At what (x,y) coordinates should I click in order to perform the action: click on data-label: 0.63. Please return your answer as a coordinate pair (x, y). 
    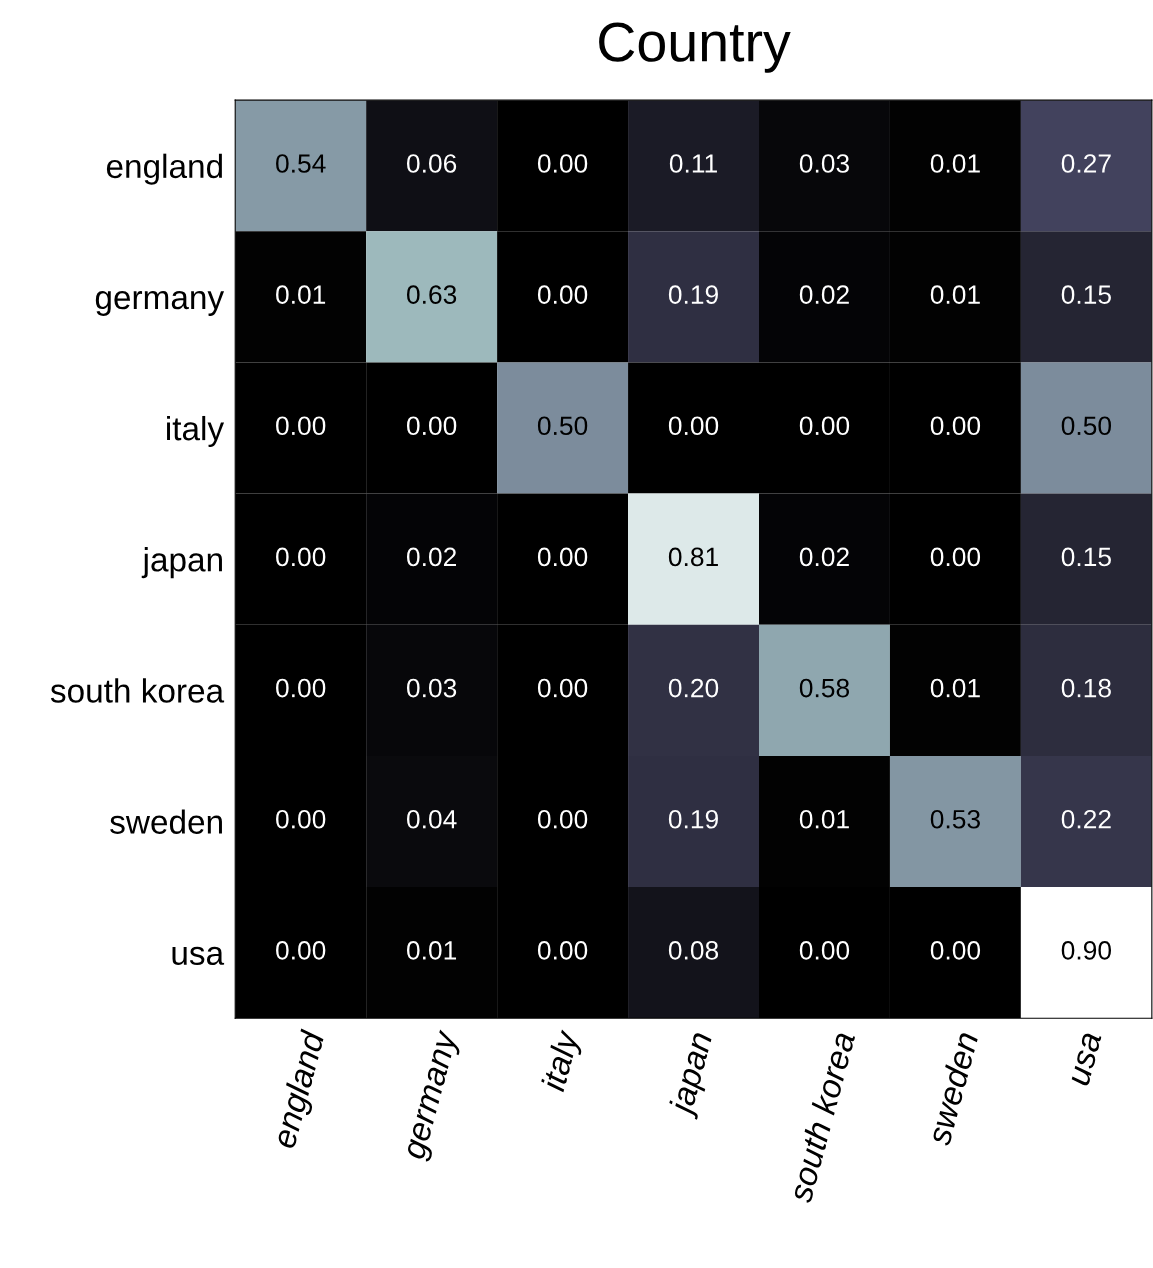
    Looking at the image, I should click on (431, 294).